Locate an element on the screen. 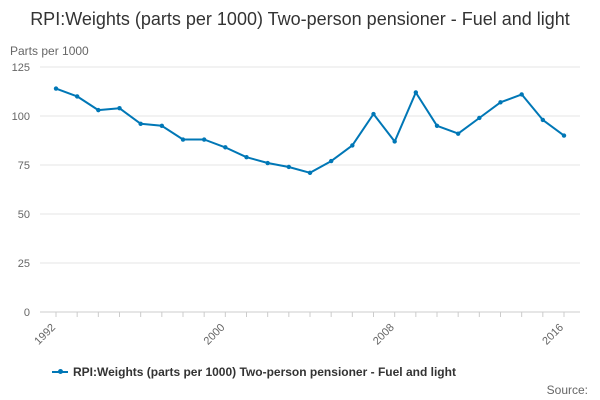 The width and height of the screenshot is (600, 400). y-tick-label: 75 is located at coordinates (24, 166).